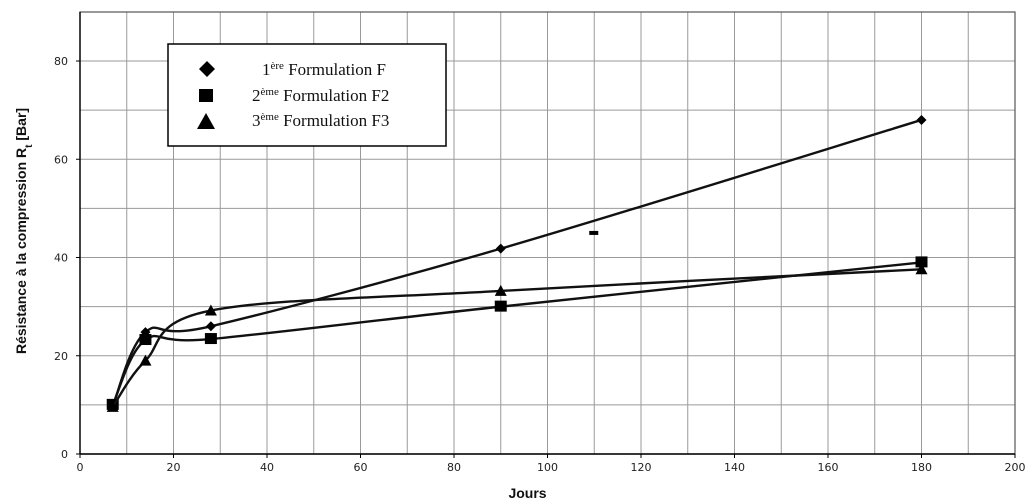 The image size is (1025, 501). What do you see at coordinates (174, 467) in the screenshot?
I see `x-tick-label: 20` at bounding box center [174, 467].